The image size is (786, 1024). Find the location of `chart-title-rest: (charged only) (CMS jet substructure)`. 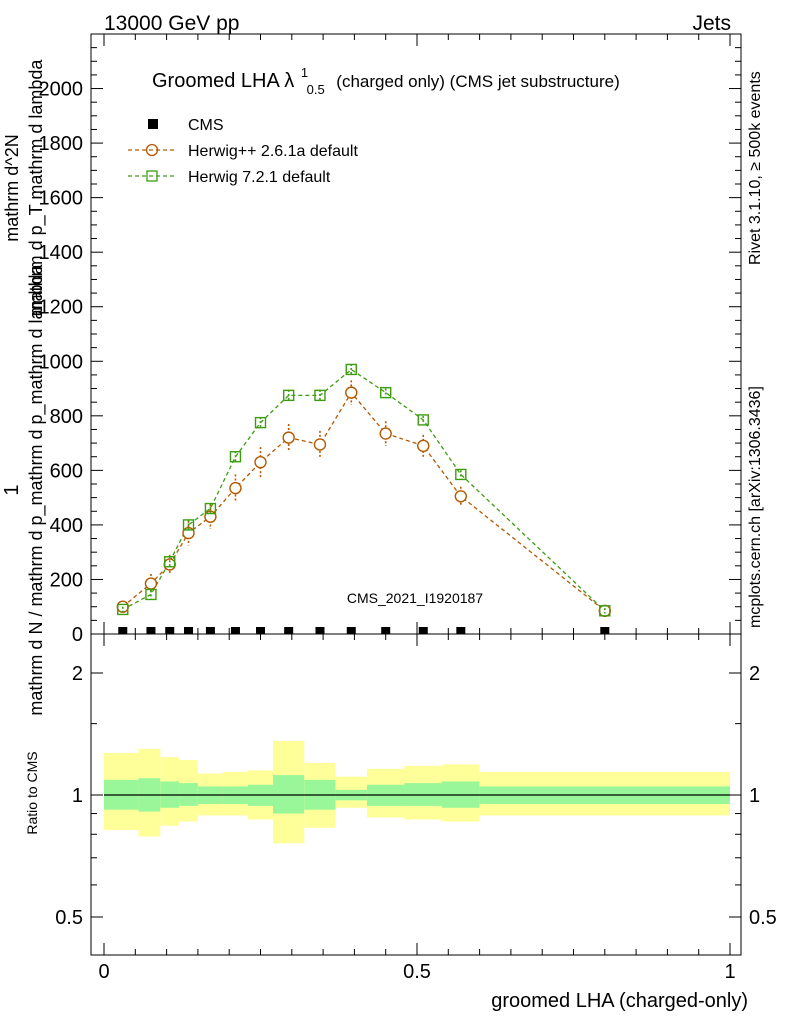

chart-title-rest: (charged only) (CMS jet substructure) is located at coordinates (477, 81).